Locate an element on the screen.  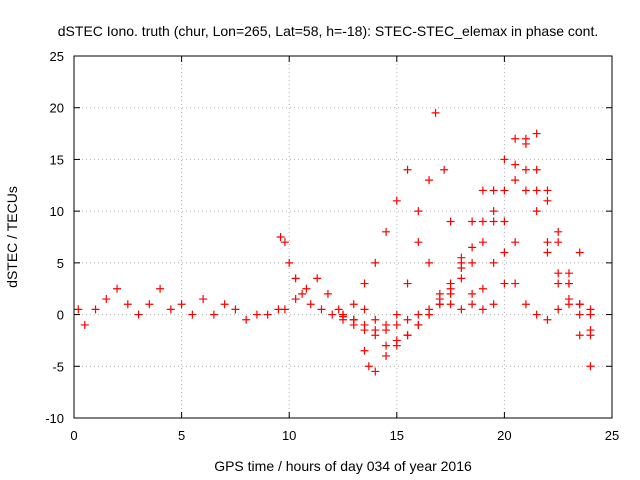
x-tick-label: 15 is located at coordinates (397, 435).